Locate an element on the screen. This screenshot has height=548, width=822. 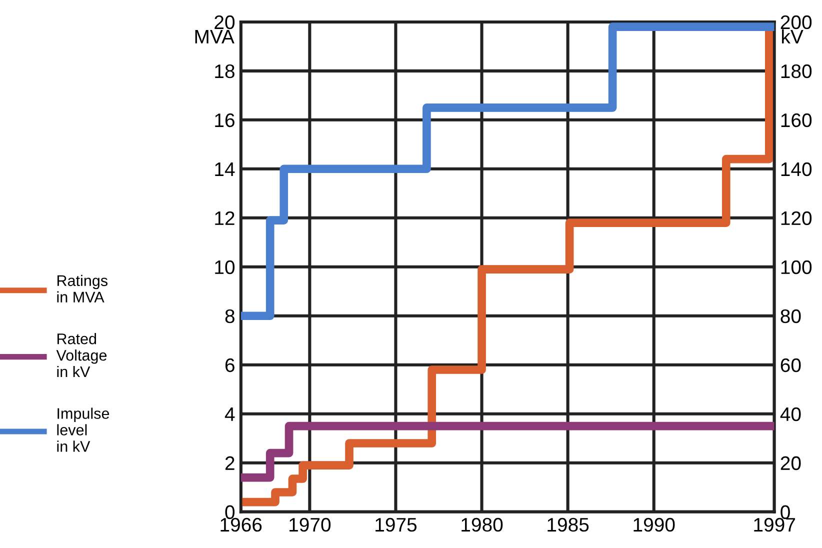
y-tick-label: 12 is located at coordinates (224, 218).